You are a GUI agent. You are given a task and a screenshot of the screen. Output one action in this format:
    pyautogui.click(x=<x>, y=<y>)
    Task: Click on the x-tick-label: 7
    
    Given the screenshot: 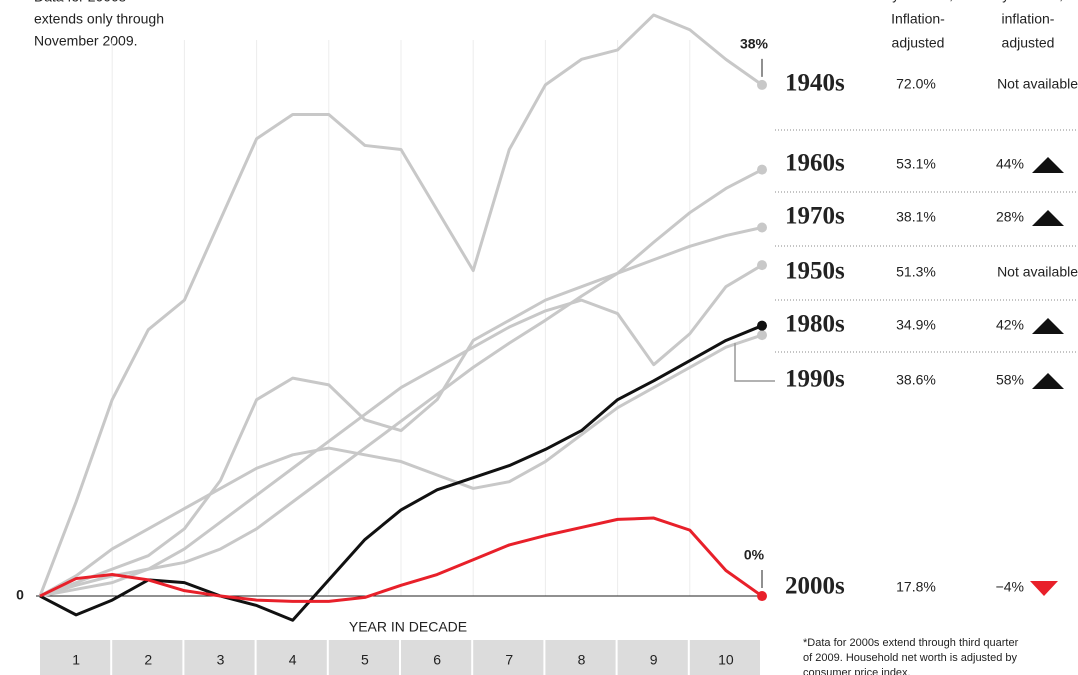 What is the action you would take?
    pyautogui.click(x=509, y=660)
    